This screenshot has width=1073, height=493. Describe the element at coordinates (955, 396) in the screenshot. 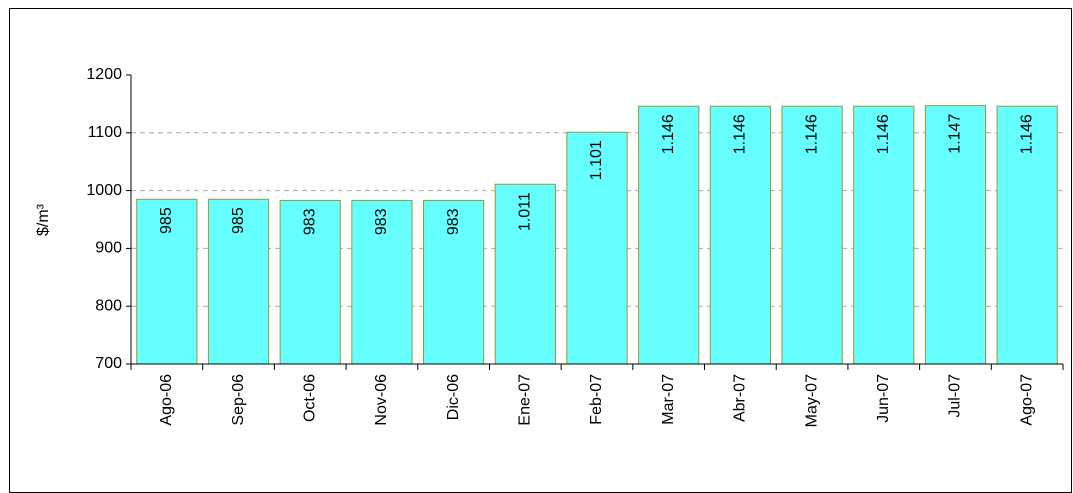

I see `x-tick-label: Jul-07` at that location.